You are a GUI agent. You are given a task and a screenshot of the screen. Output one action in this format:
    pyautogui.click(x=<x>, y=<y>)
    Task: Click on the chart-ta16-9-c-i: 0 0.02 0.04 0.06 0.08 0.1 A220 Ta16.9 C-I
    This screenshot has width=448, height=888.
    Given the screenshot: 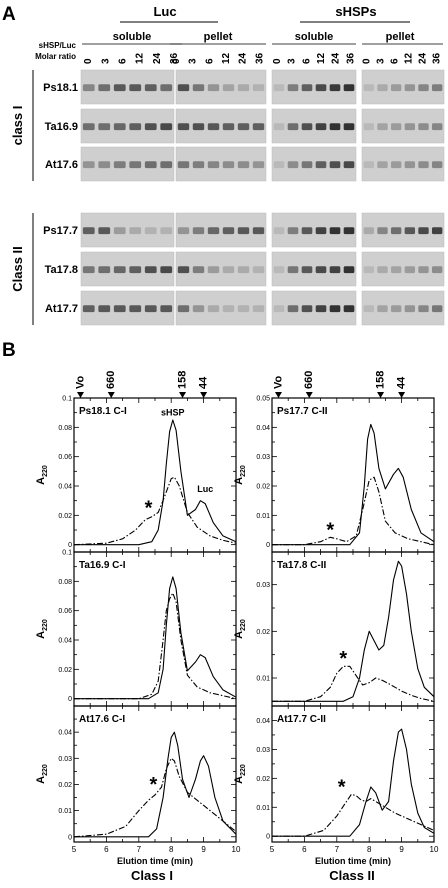 What is the action you would take?
    pyautogui.click(x=136, y=628)
    